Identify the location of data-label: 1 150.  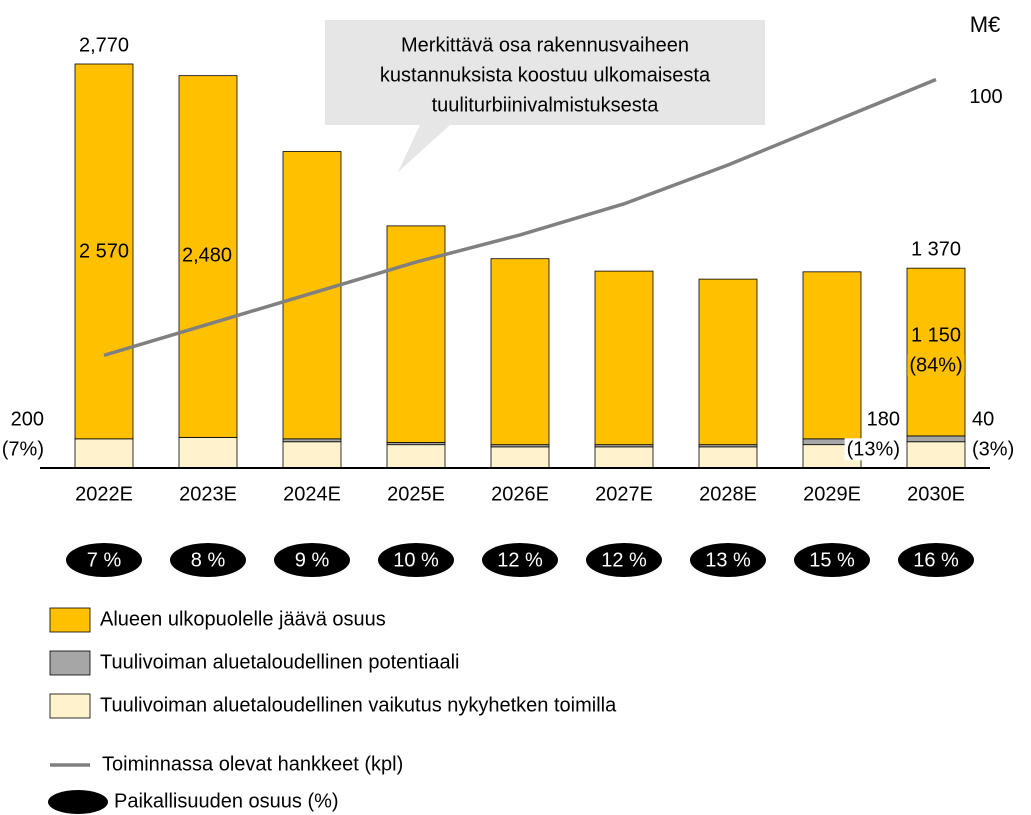
(936, 335).